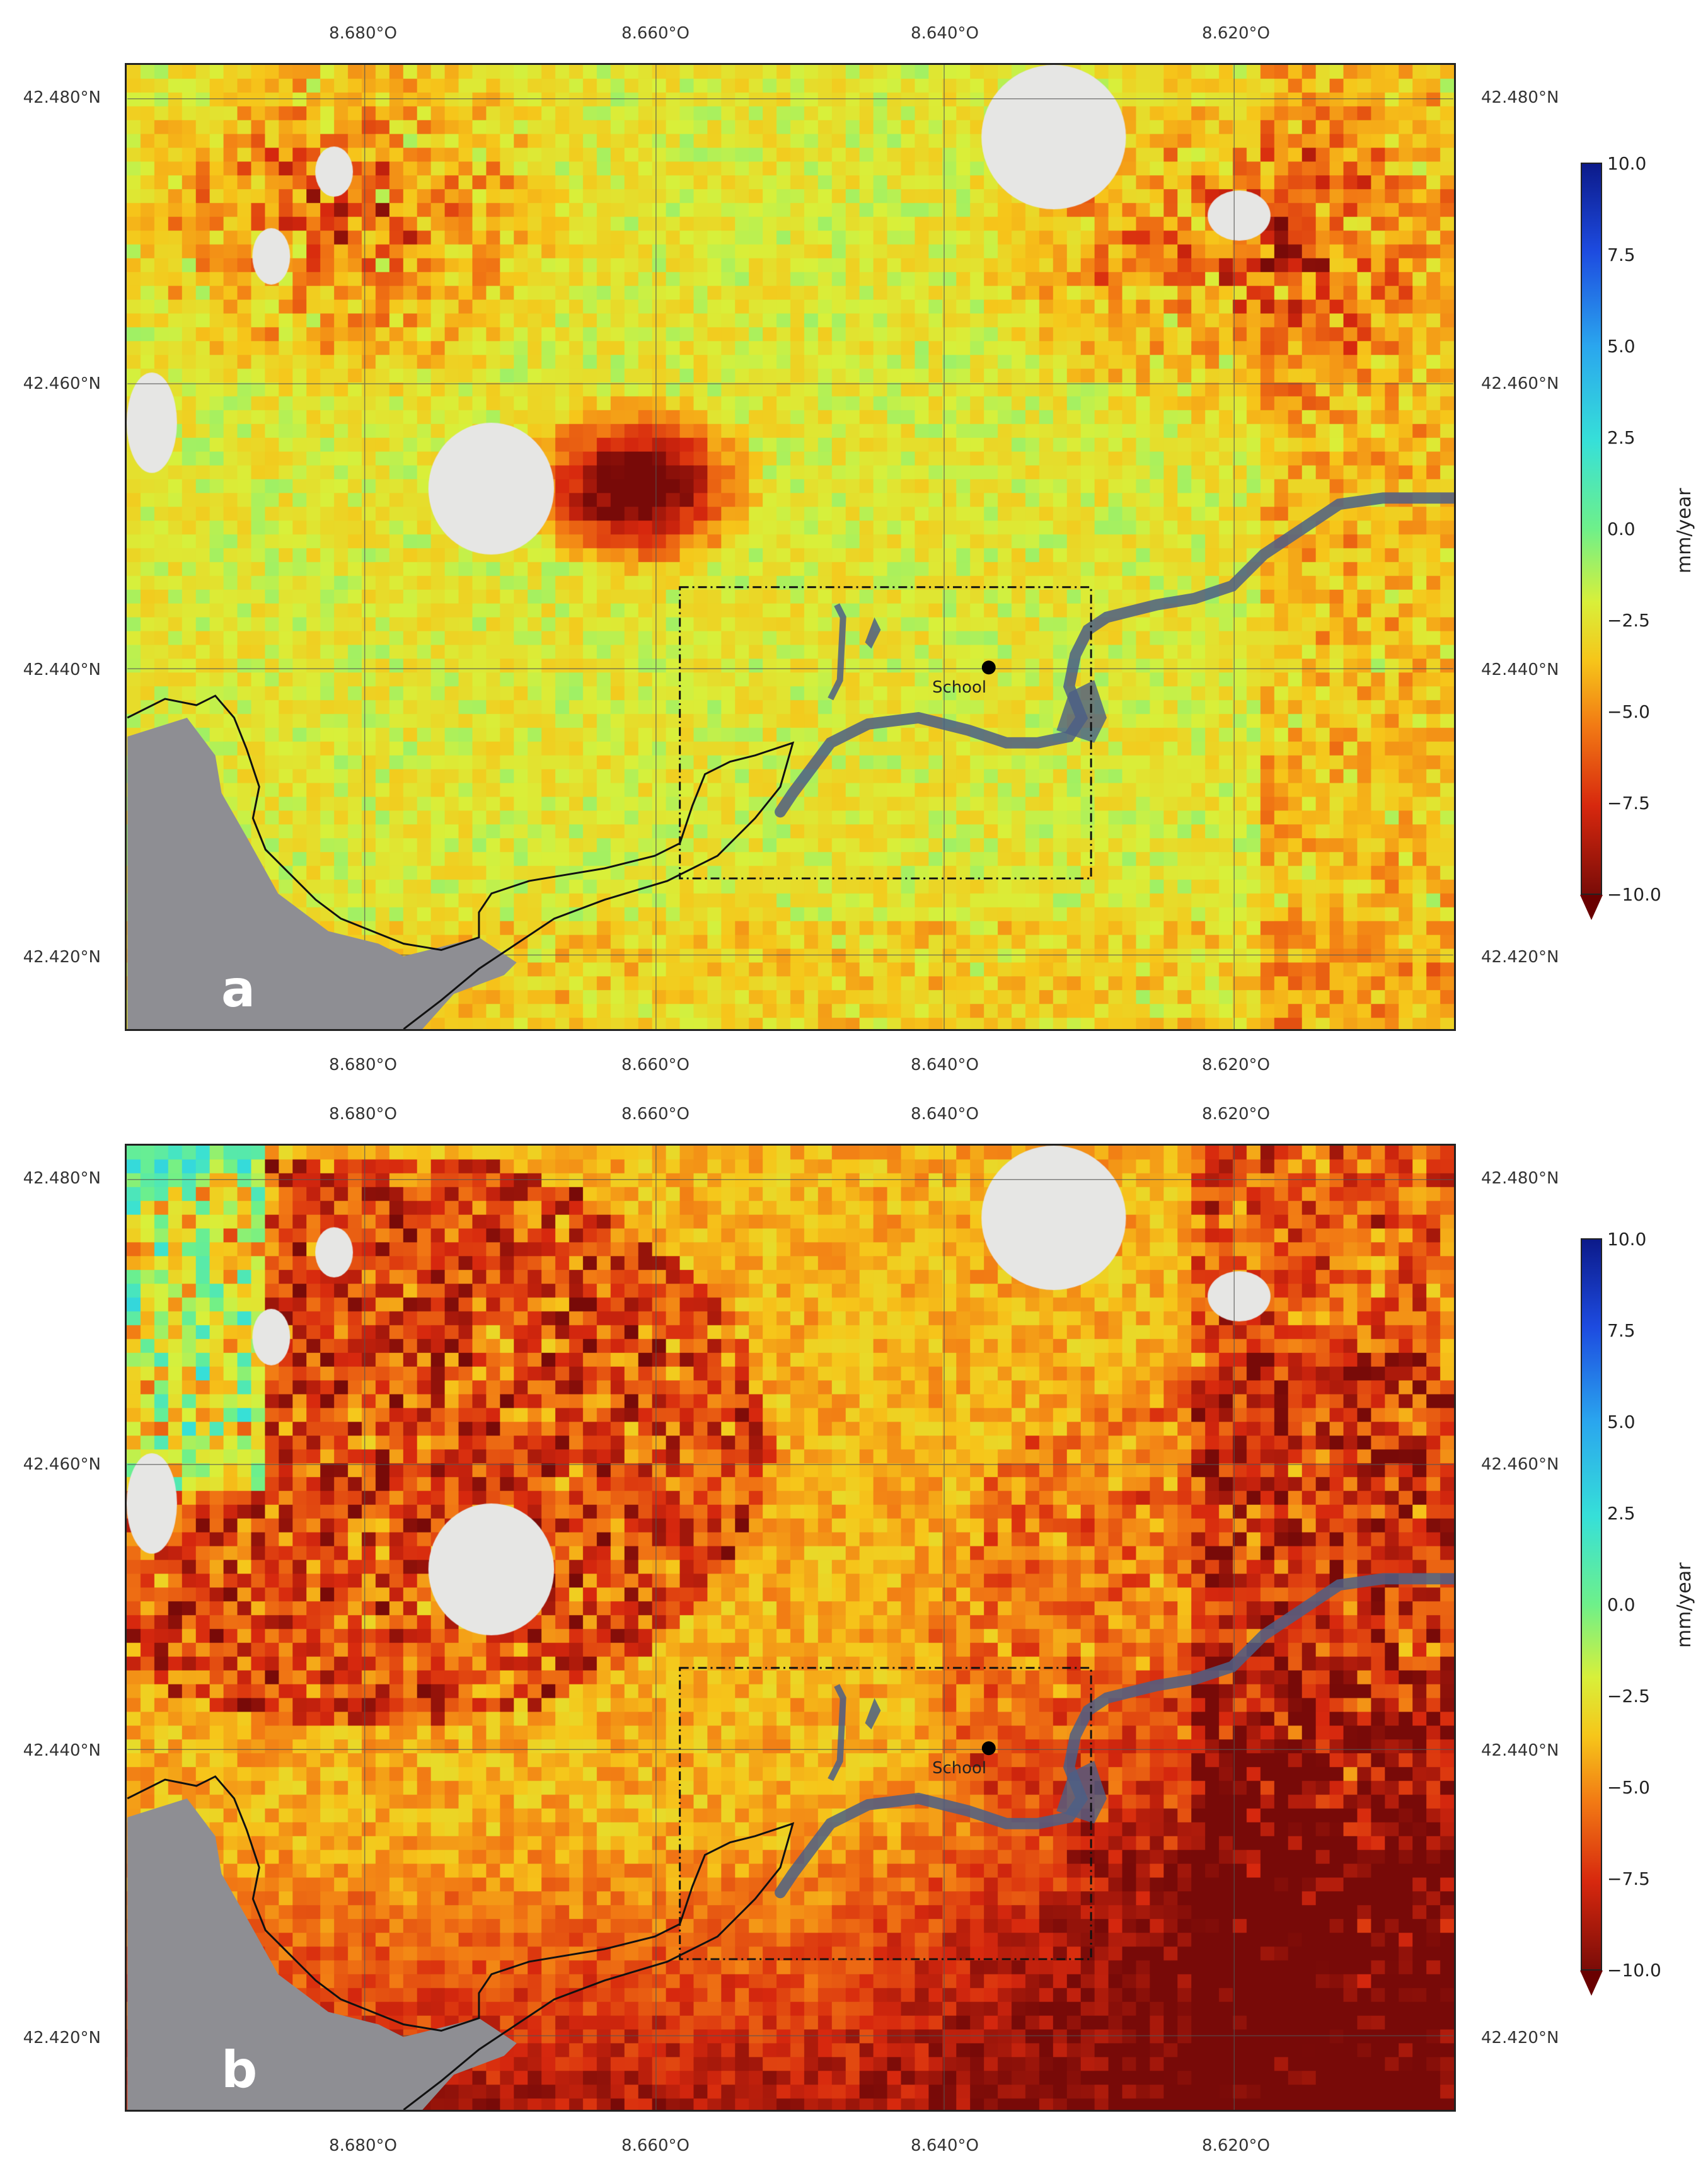 The image size is (1708, 2181). I want to click on cb-tick-a-0: 10.0, so click(1627, 163).